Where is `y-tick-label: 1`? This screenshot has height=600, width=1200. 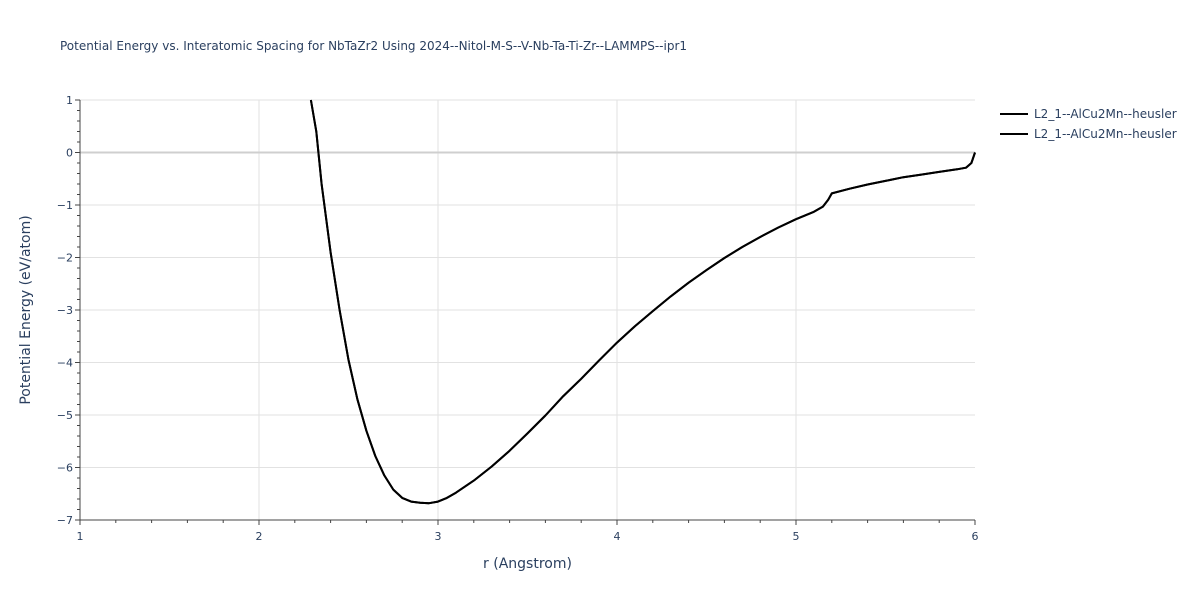 y-tick-label: 1 is located at coordinates (69, 100).